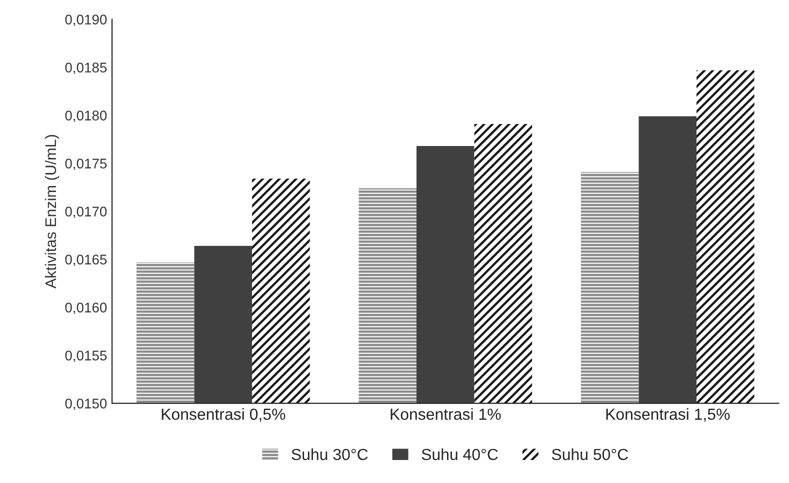 The width and height of the screenshot is (789, 483). What do you see at coordinates (86, 68) in the screenshot?
I see `y-tick-label: 0,0185` at bounding box center [86, 68].